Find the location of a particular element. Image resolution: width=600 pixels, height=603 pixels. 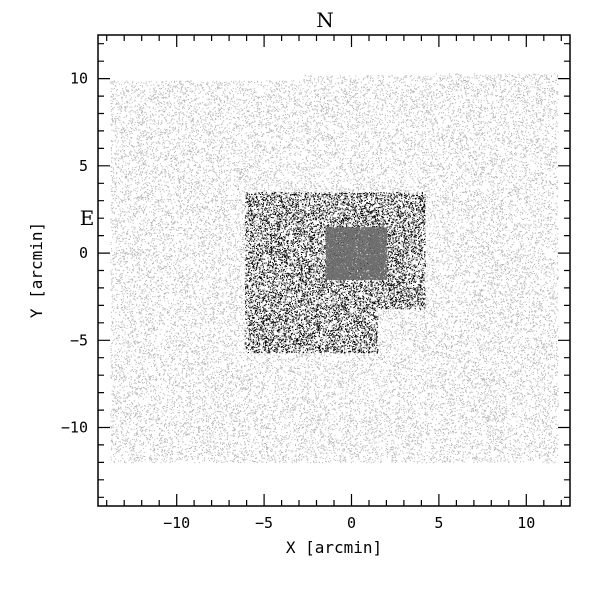

series-2-region-0-points is located at coordinates (356, 253).